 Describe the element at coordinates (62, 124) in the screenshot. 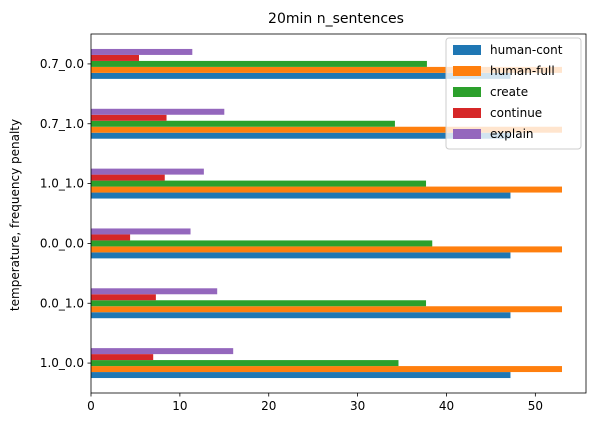

I see `y-tick-label: 0.7_1.0` at that location.